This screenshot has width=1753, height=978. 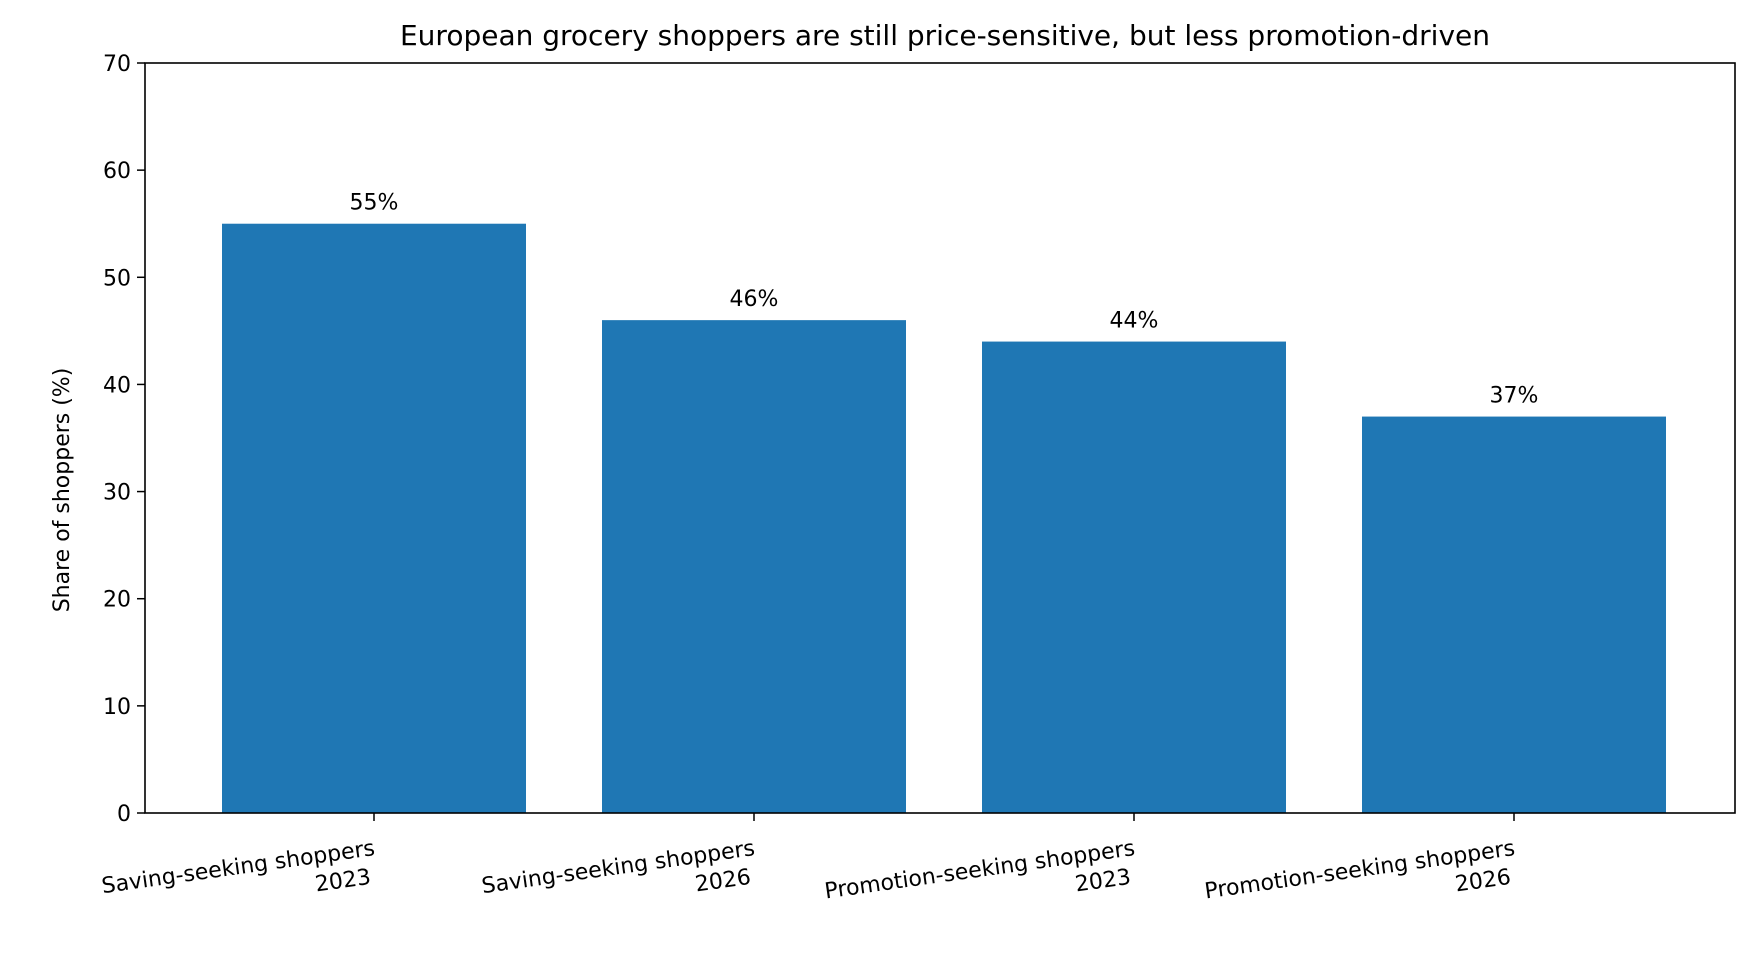 What do you see at coordinates (124, 814) in the screenshot?
I see `y-tick-label: 0` at bounding box center [124, 814].